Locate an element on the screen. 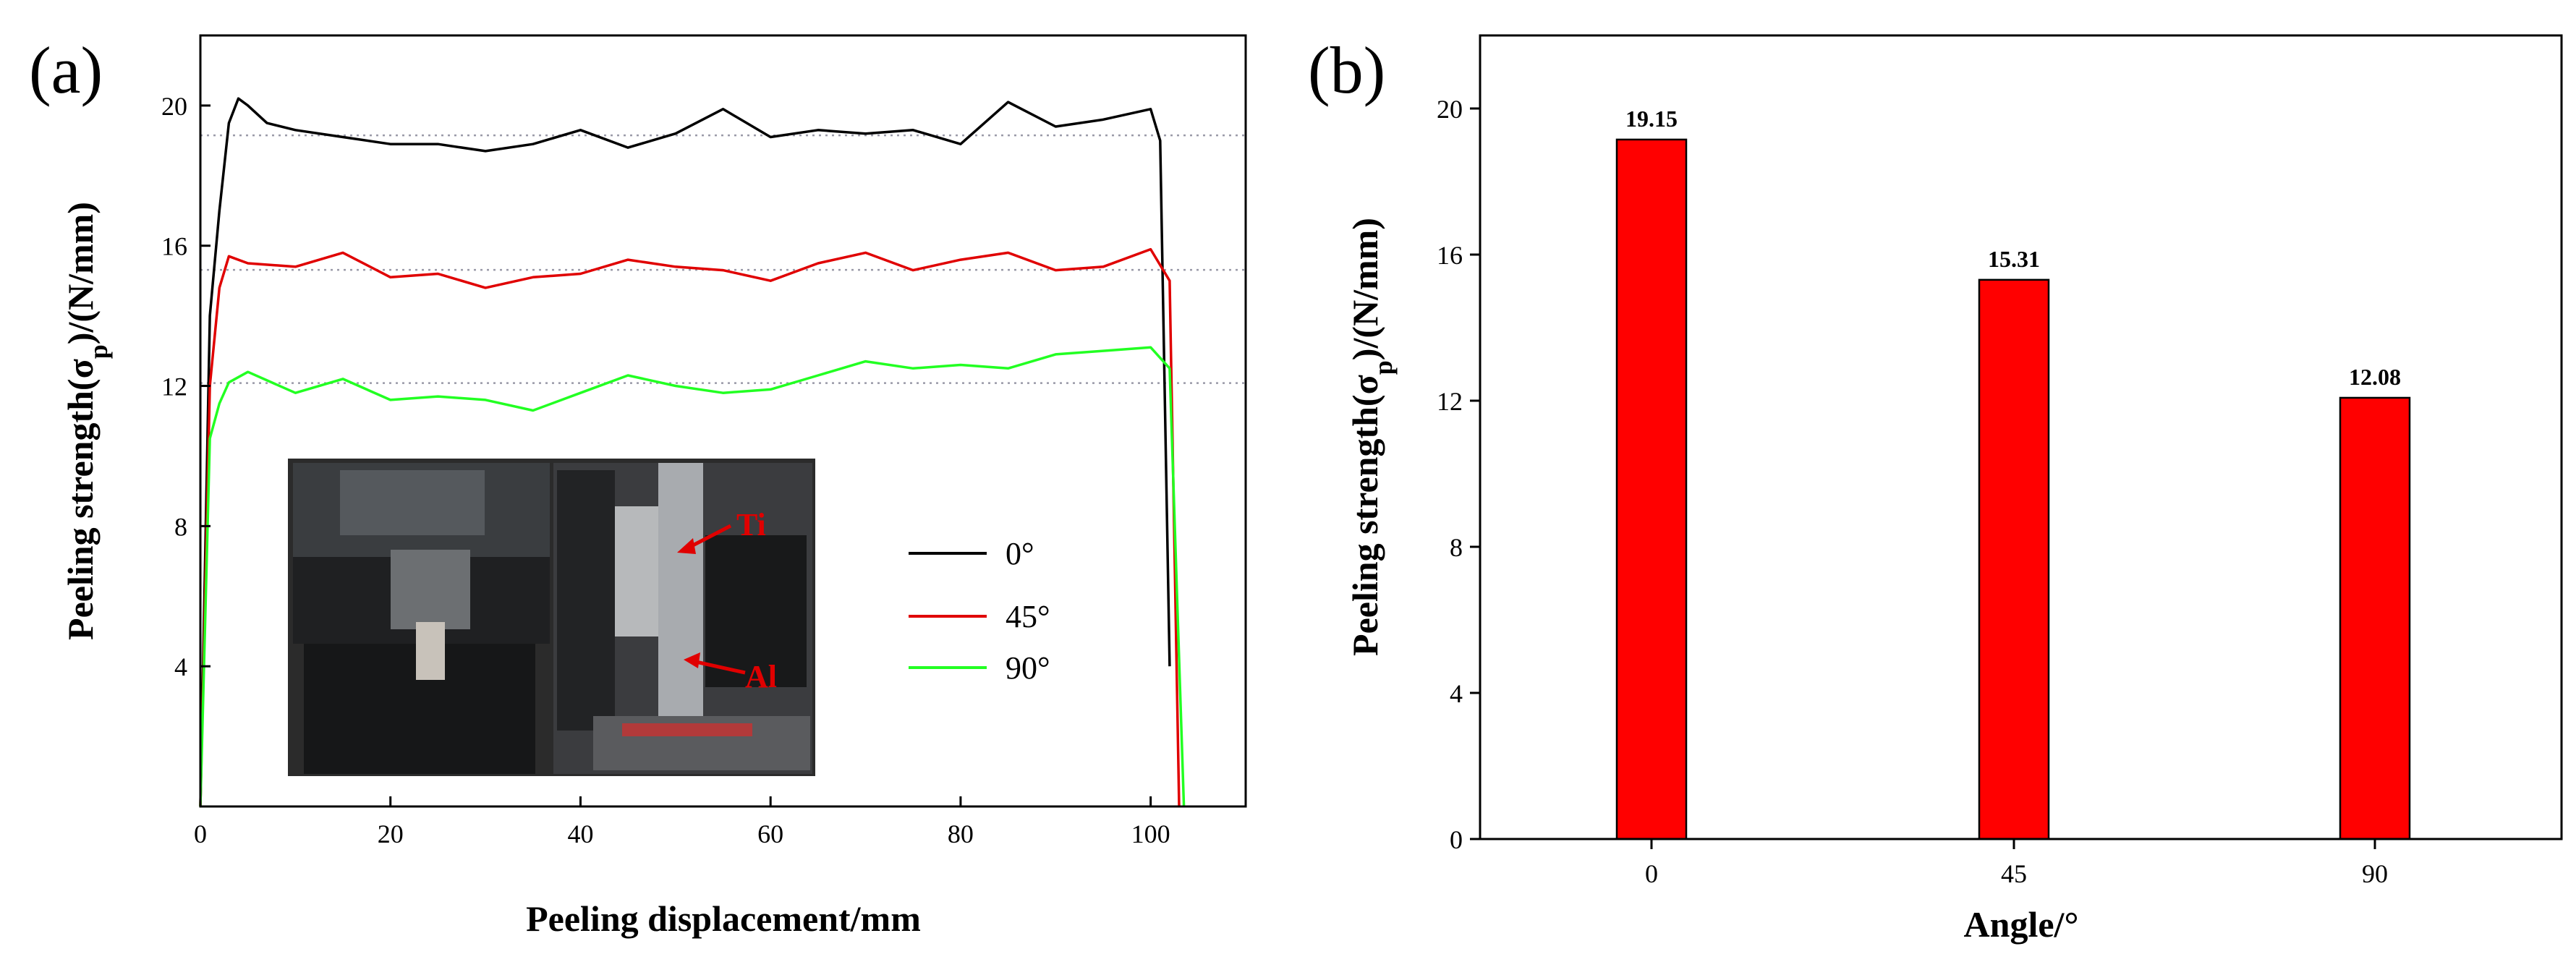 The width and height of the screenshot is (2576, 975). x-tick-label: 80 is located at coordinates (961, 833).